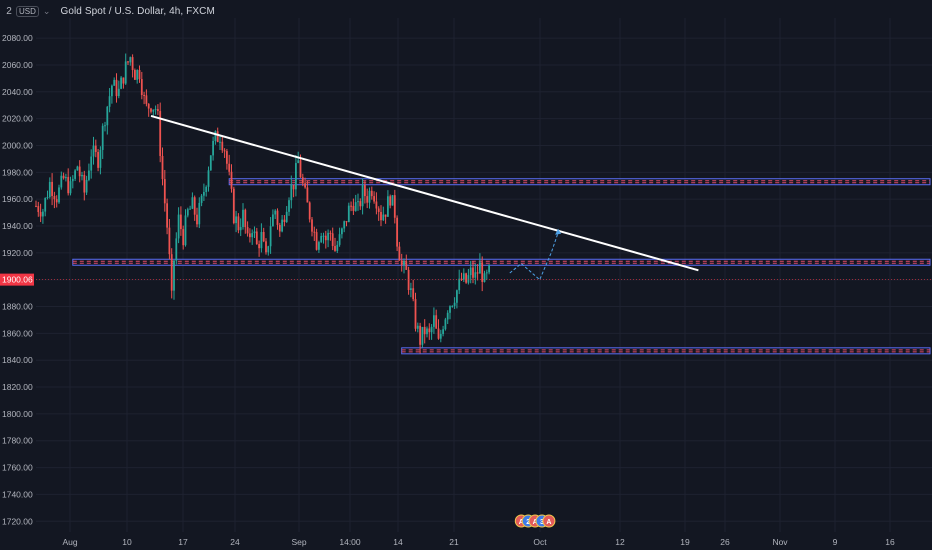  I want to click on y-tick-label: 1980.00, so click(17, 172).